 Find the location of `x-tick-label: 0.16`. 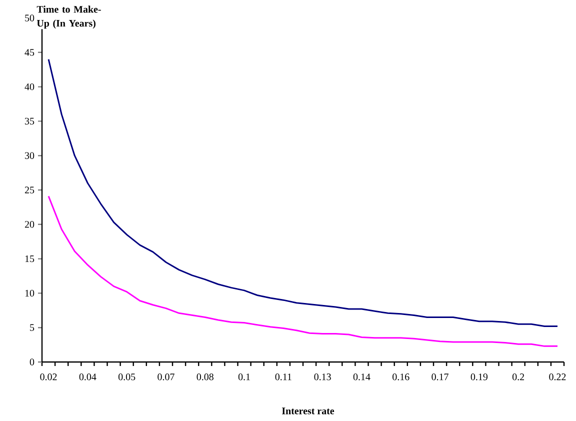

x-tick-label: 0.16 is located at coordinates (401, 377).